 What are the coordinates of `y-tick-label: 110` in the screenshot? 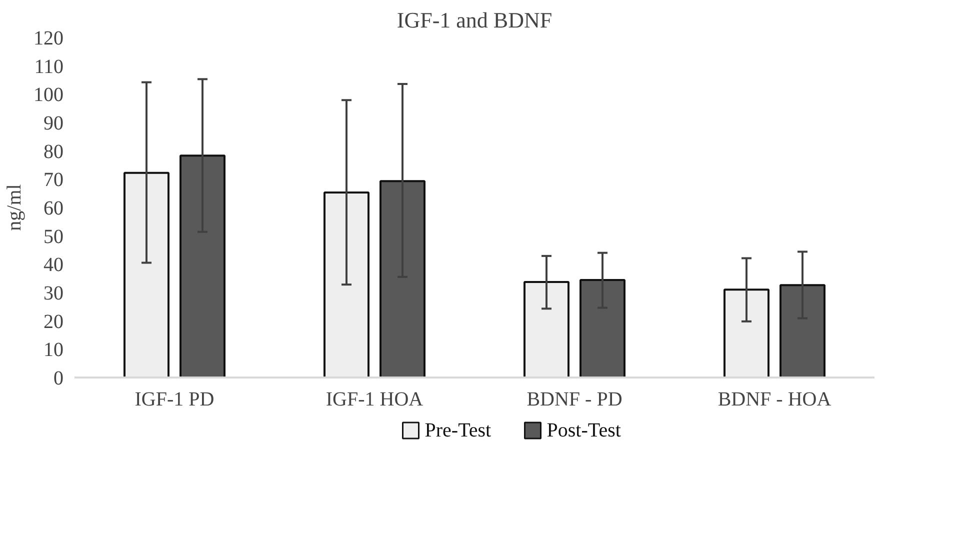 It's located at (49, 67).